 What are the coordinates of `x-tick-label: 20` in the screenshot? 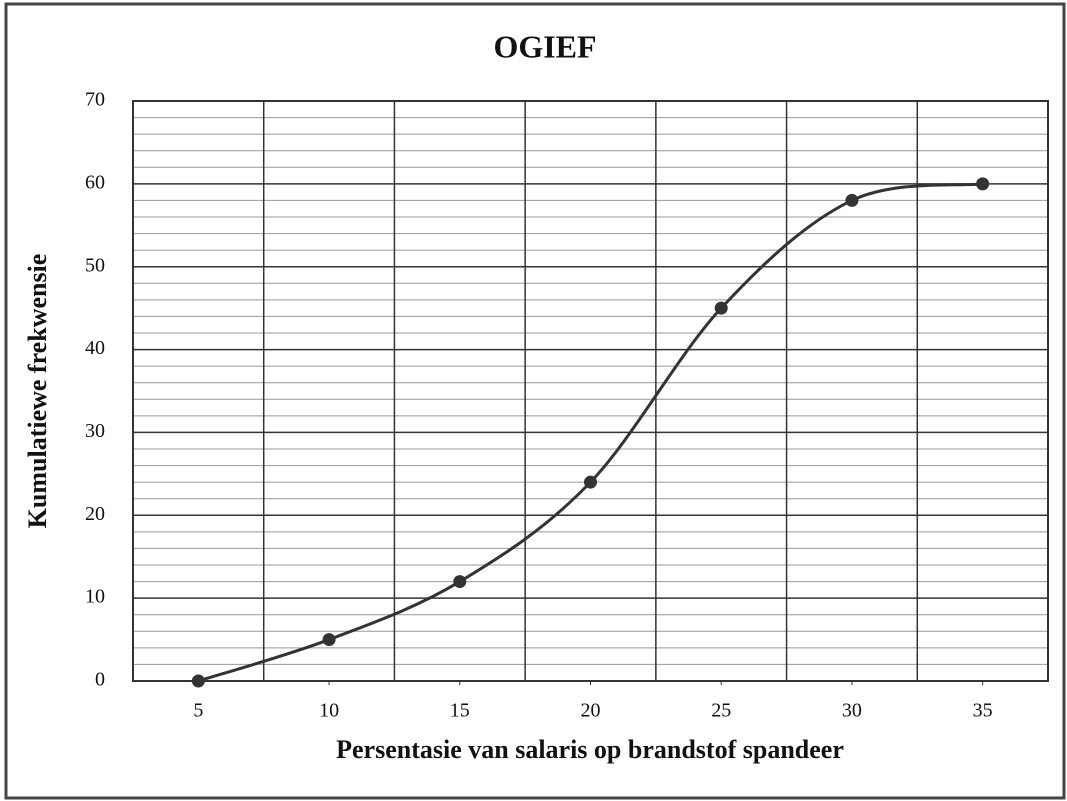 It's located at (591, 711).